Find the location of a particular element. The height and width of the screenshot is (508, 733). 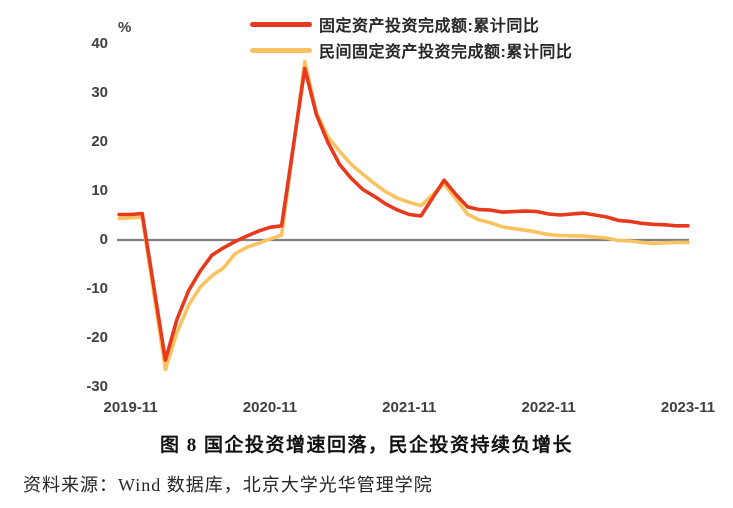

x-tick-label: 2020-11 is located at coordinates (270, 407).